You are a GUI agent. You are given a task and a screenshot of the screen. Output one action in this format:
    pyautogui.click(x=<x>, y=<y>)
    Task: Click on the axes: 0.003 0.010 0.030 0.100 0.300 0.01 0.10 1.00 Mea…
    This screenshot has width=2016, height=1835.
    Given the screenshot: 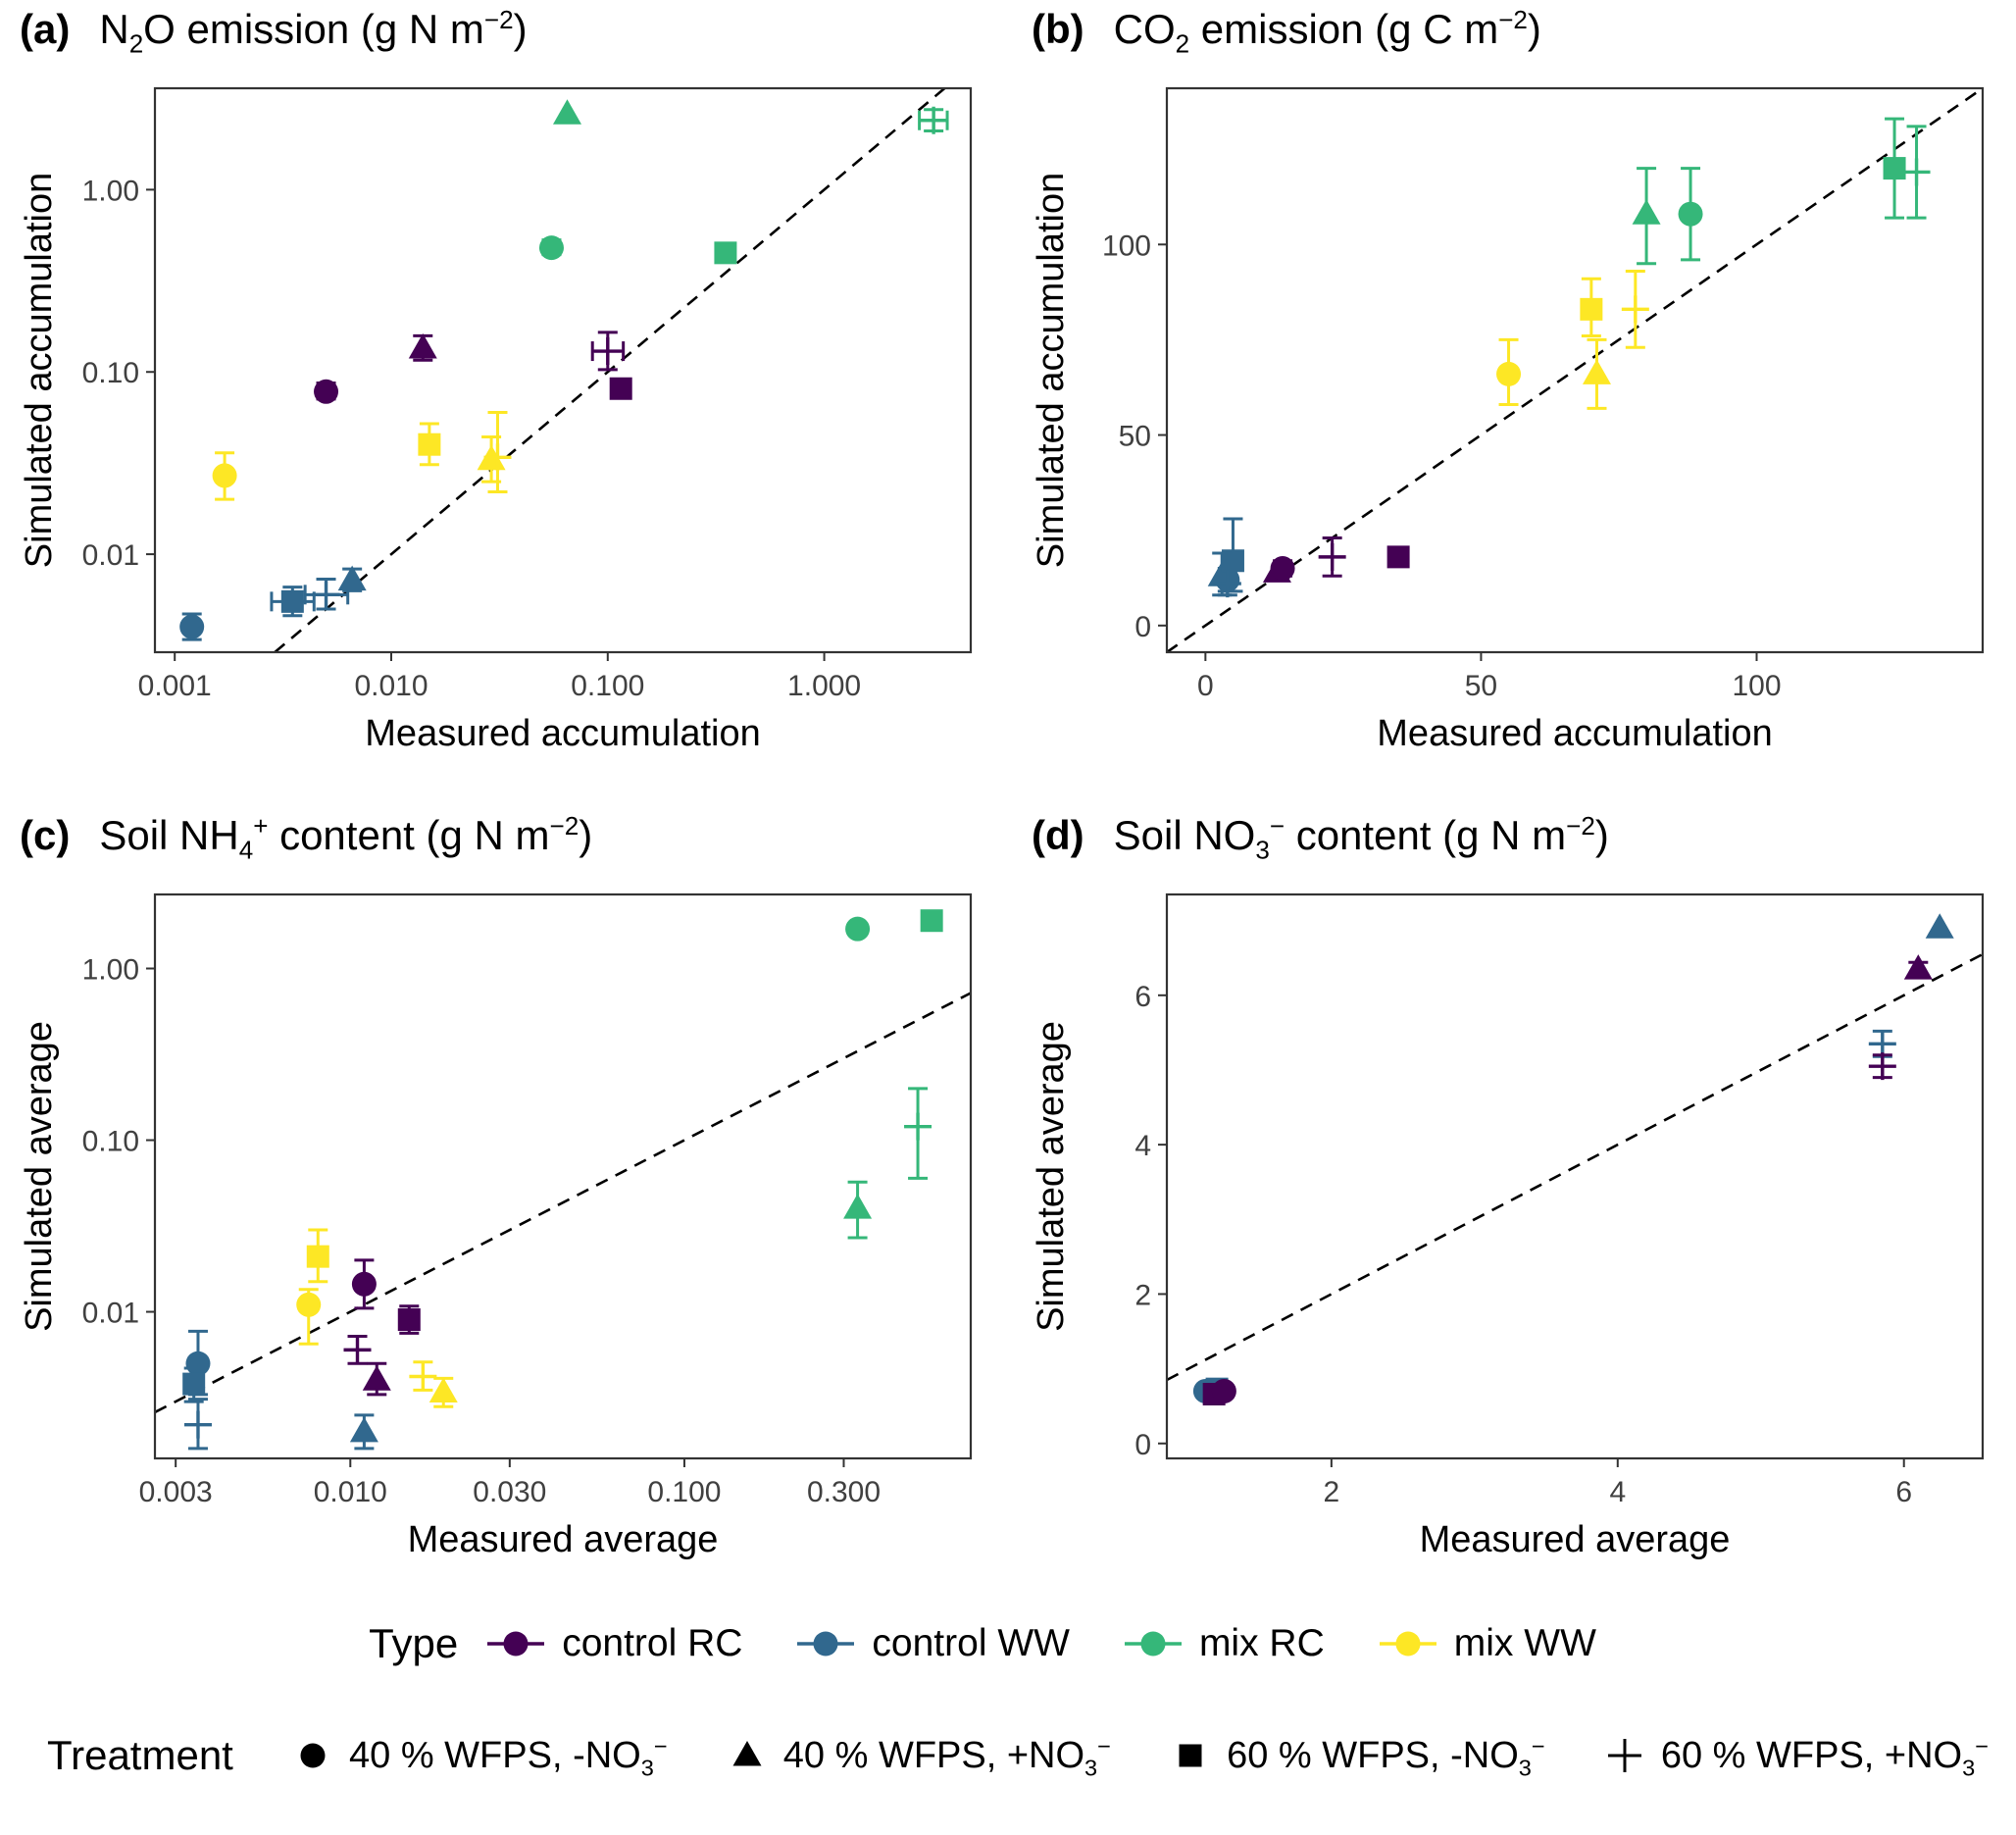 What is the action you would take?
    pyautogui.click(x=450, y=1257)
    